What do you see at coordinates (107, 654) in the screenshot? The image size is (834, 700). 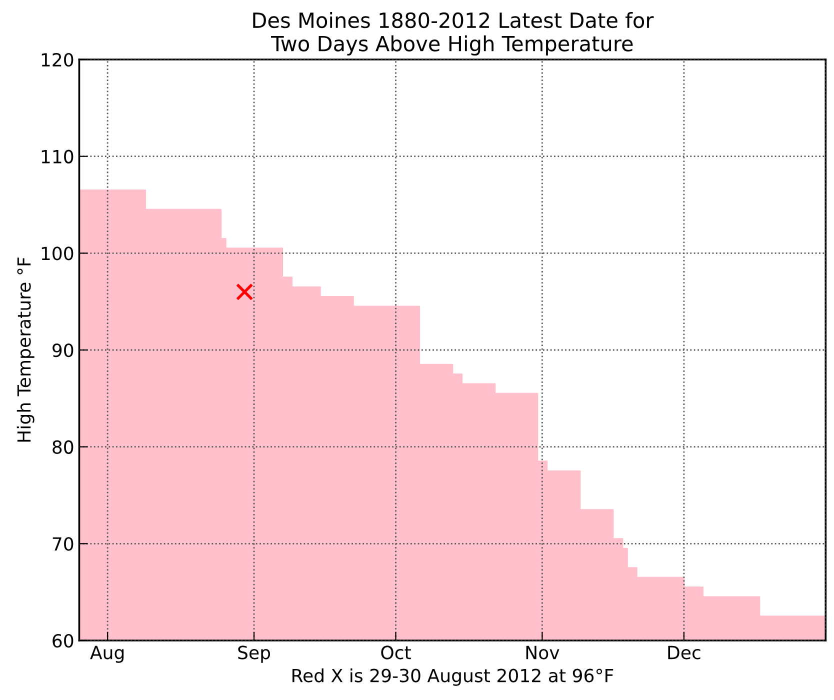 I see `x-tick-label: Aug` at bounding box center [107, 654].